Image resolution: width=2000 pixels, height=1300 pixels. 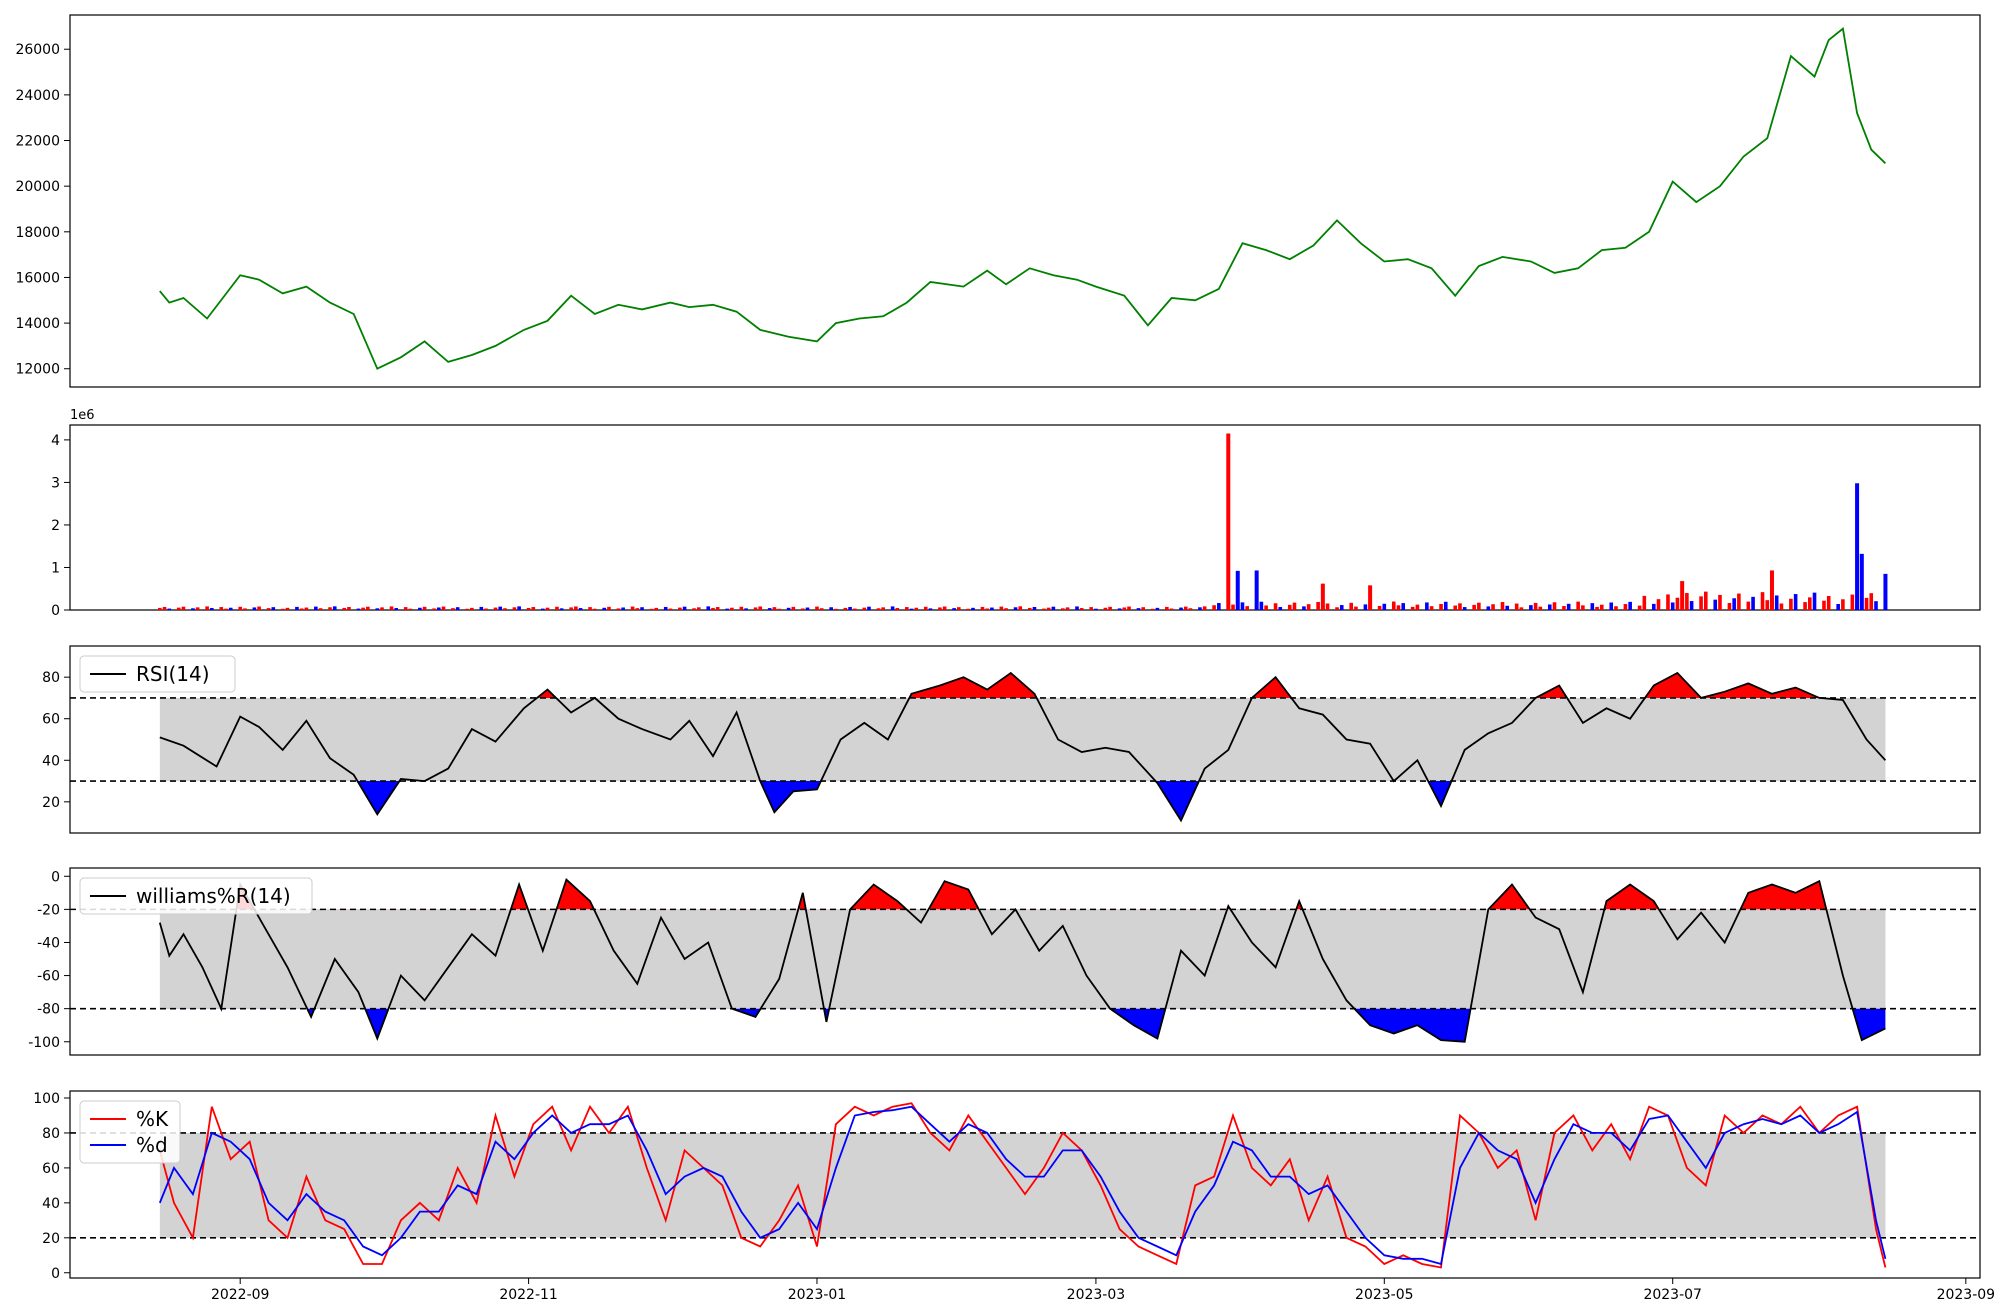 What do you see at coordinates (51, 678) in the screenshot?
I see `rsi-ytick-label: 80` at bounding box center [51, 678].